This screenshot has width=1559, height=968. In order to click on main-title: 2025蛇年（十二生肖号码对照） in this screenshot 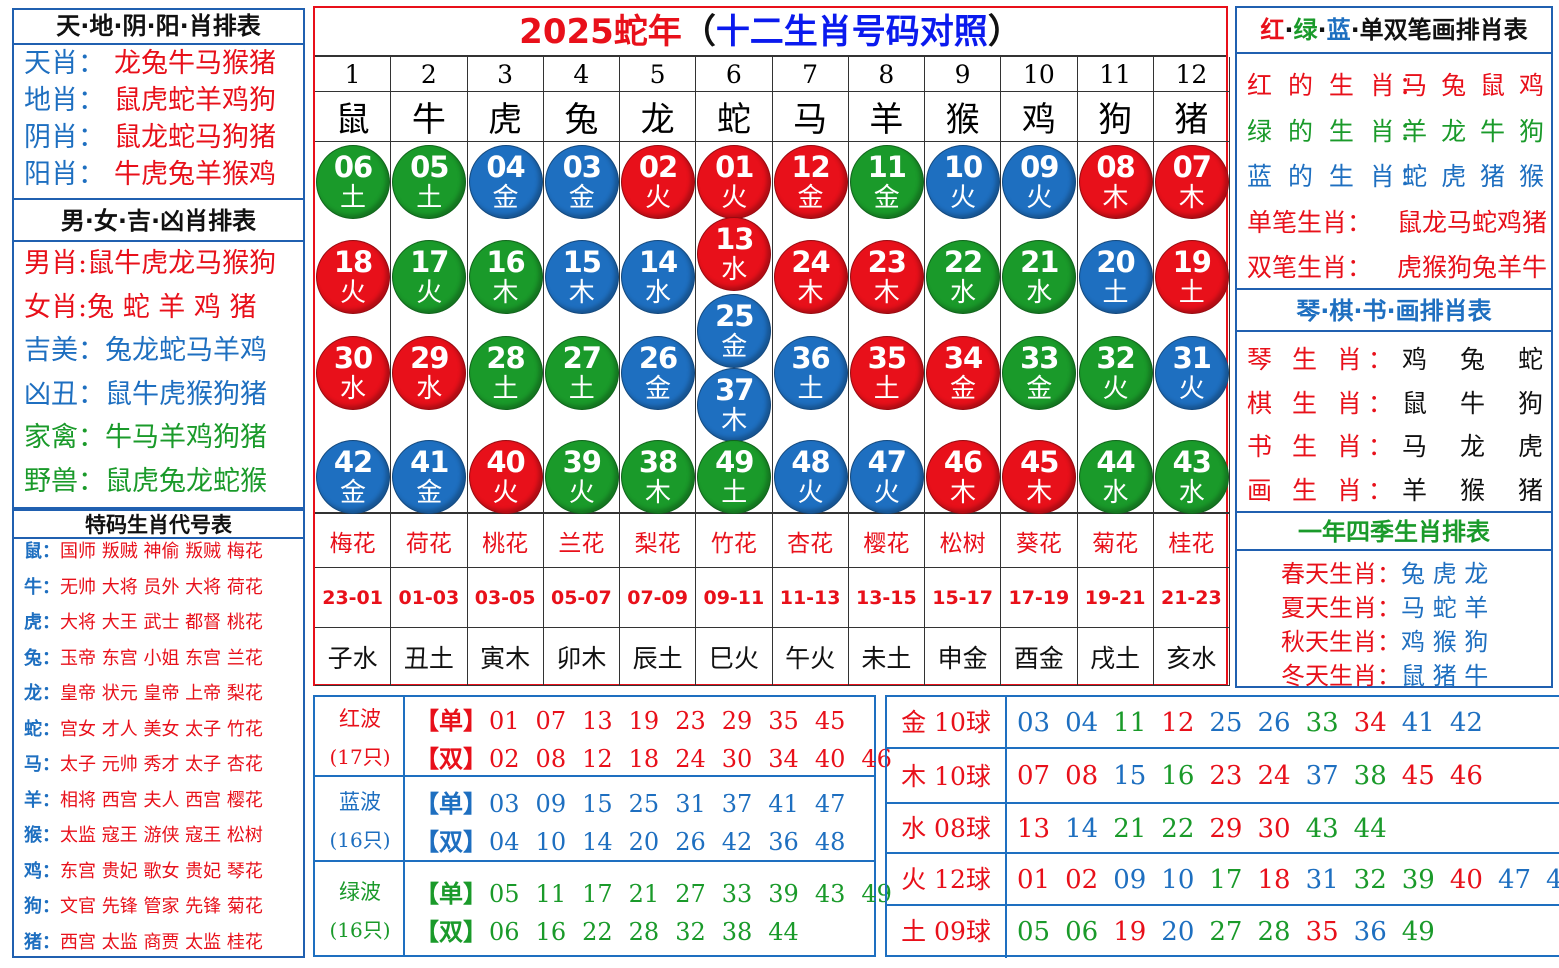, I will do `click(770, 32)`.